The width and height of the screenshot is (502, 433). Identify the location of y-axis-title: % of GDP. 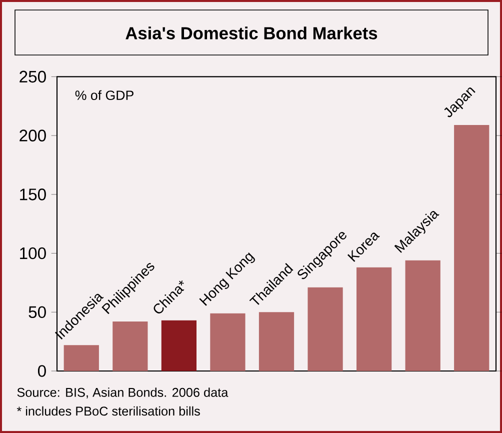
(104, 95).